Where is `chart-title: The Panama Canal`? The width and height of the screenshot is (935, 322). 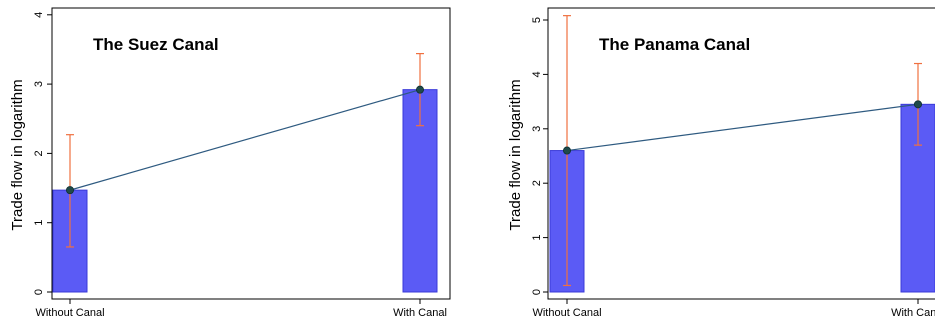 chart-title: The Panama Canal is located at coordinates (674, 44).